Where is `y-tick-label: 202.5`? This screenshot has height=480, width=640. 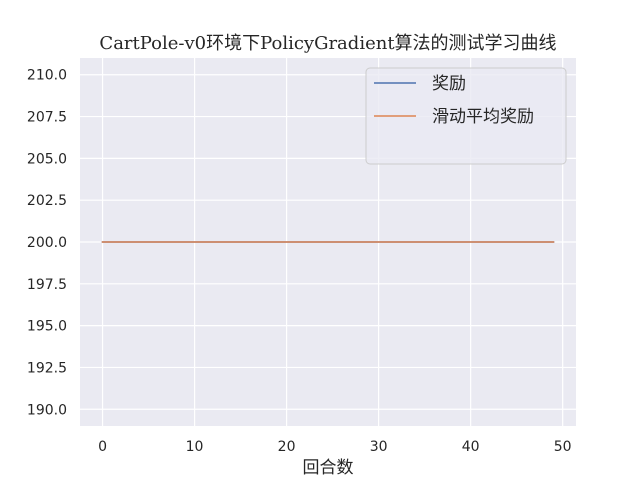
y-tick-label: 202.5 is located at coordinates (47, 201).